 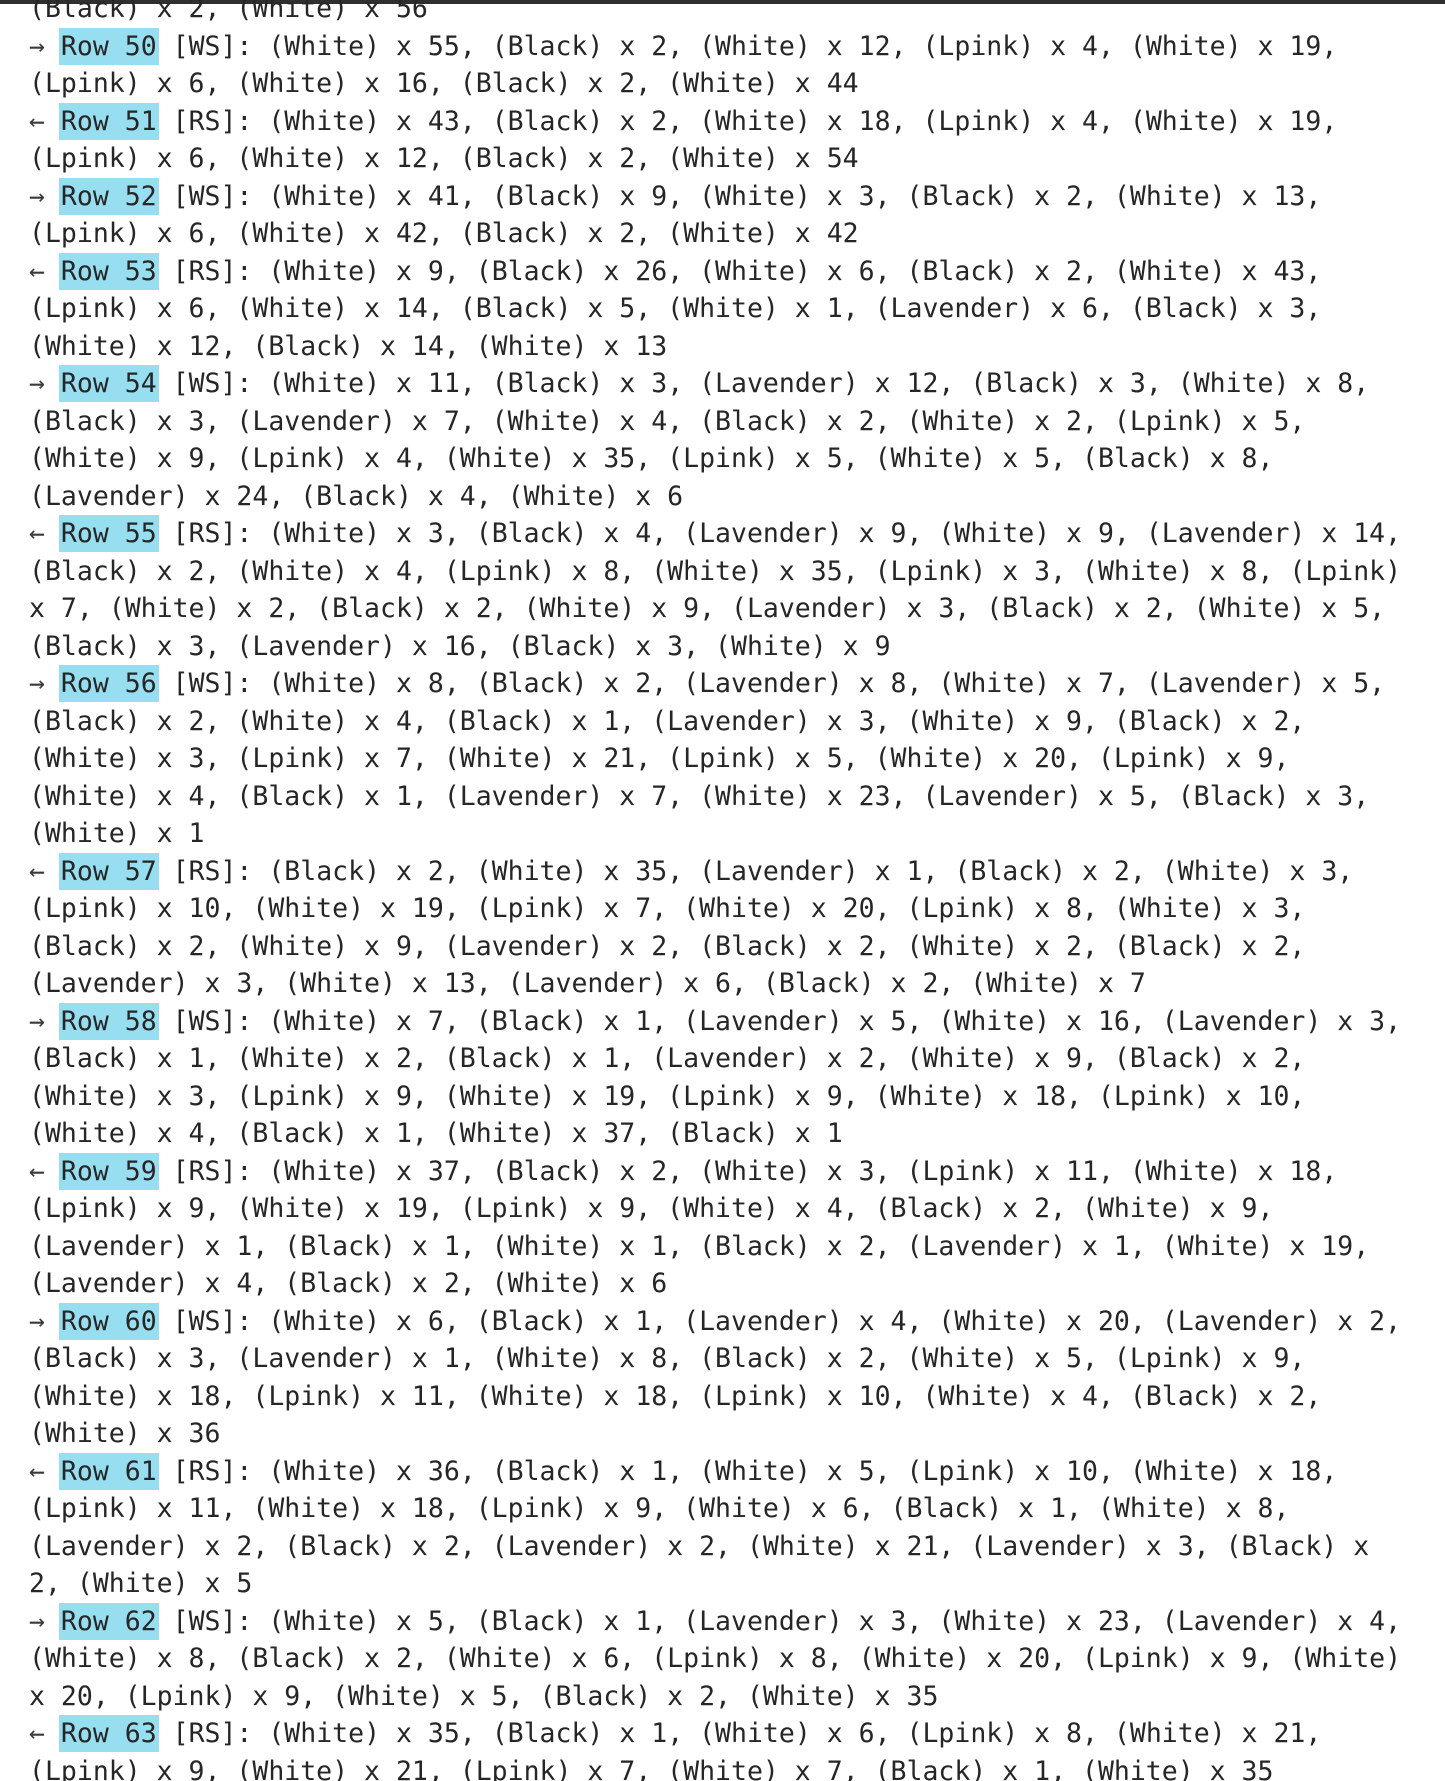 I want to click on pattern-row-wrap-line: (White) x 36, so click(x=125, y=1433).